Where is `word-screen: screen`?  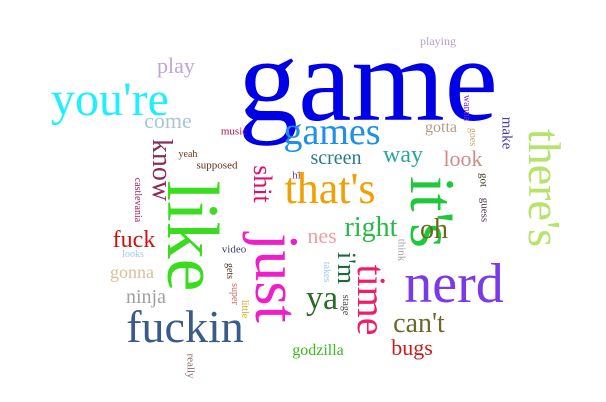
word-screen: screen is located at coordinates (336, 158).